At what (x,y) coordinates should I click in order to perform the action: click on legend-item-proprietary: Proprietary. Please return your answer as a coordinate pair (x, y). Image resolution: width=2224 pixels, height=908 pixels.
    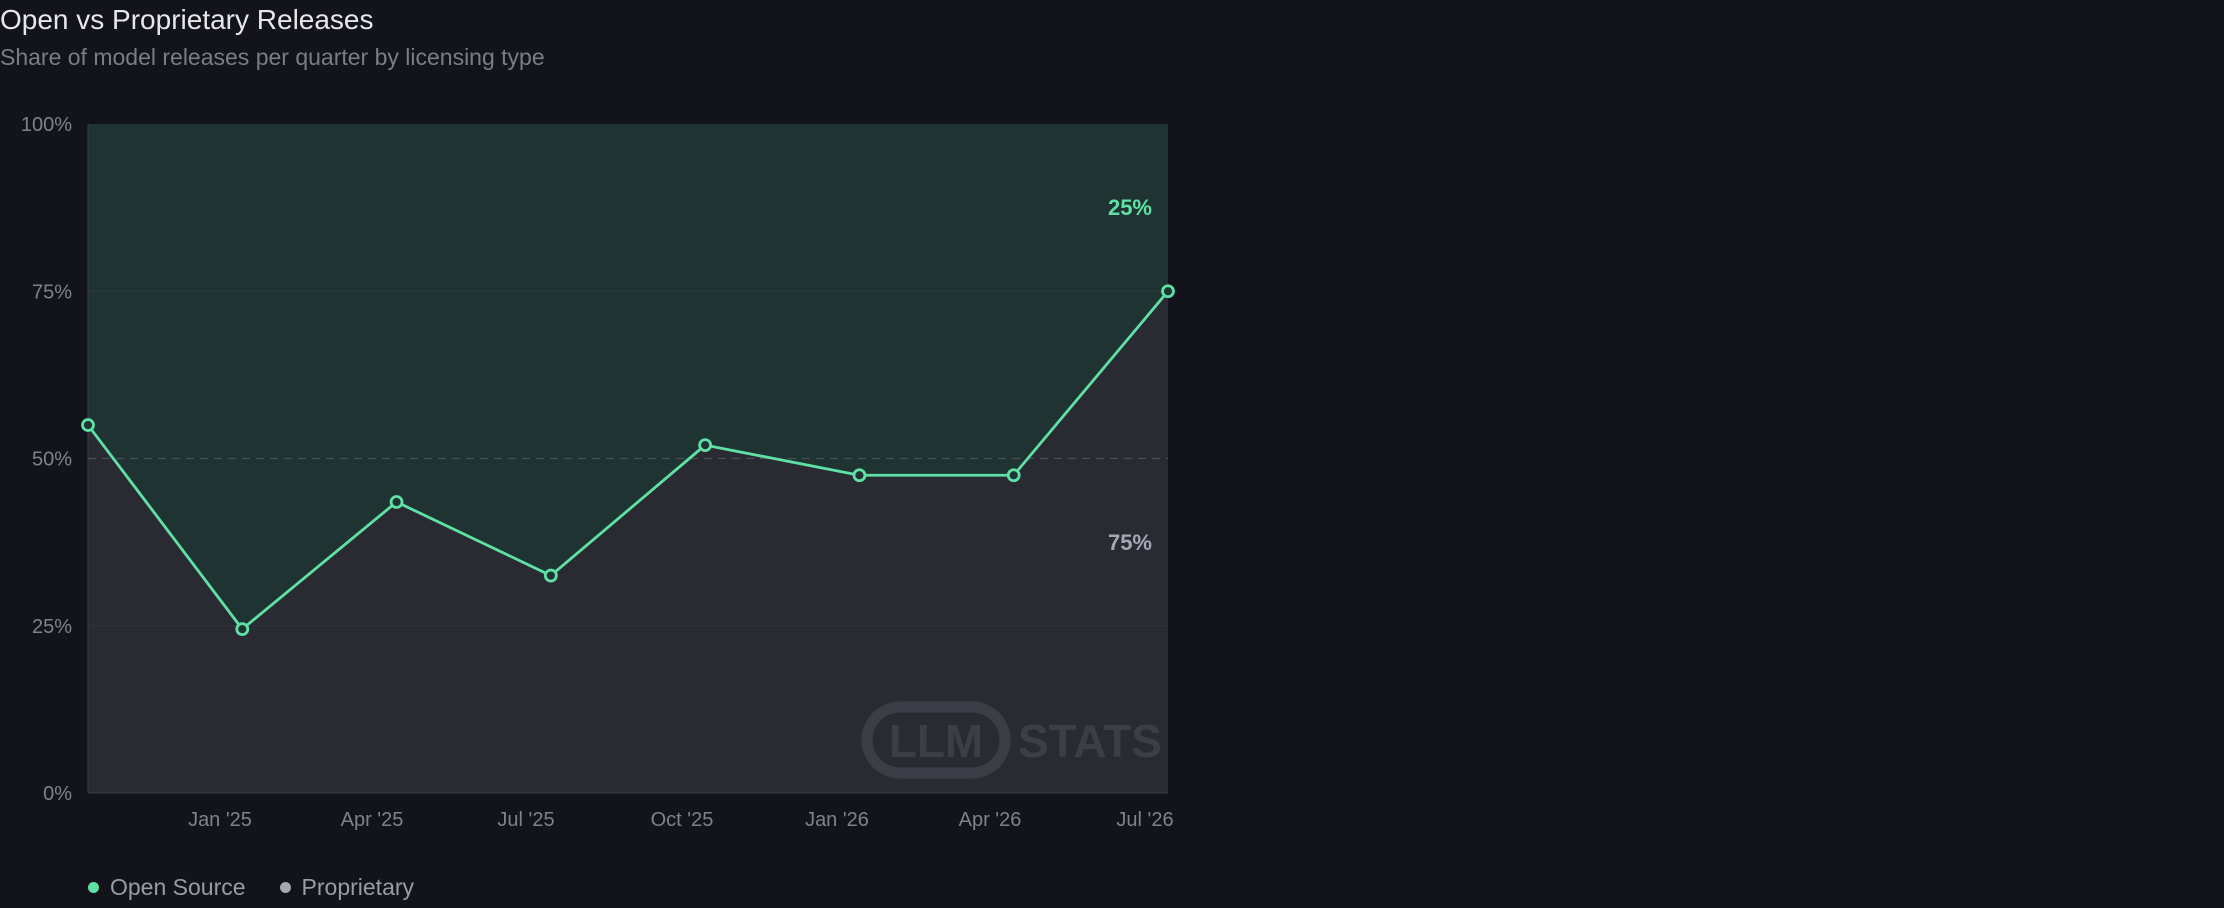
    Looking at the image, I should click on (347, 887).